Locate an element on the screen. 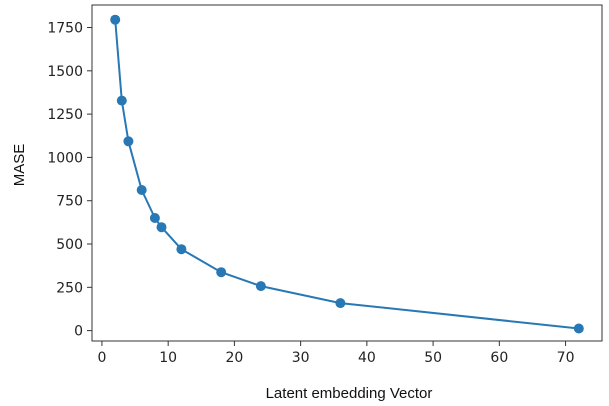  x-axis-title: Latent embedding Vector is located at coordinates (349, 393).